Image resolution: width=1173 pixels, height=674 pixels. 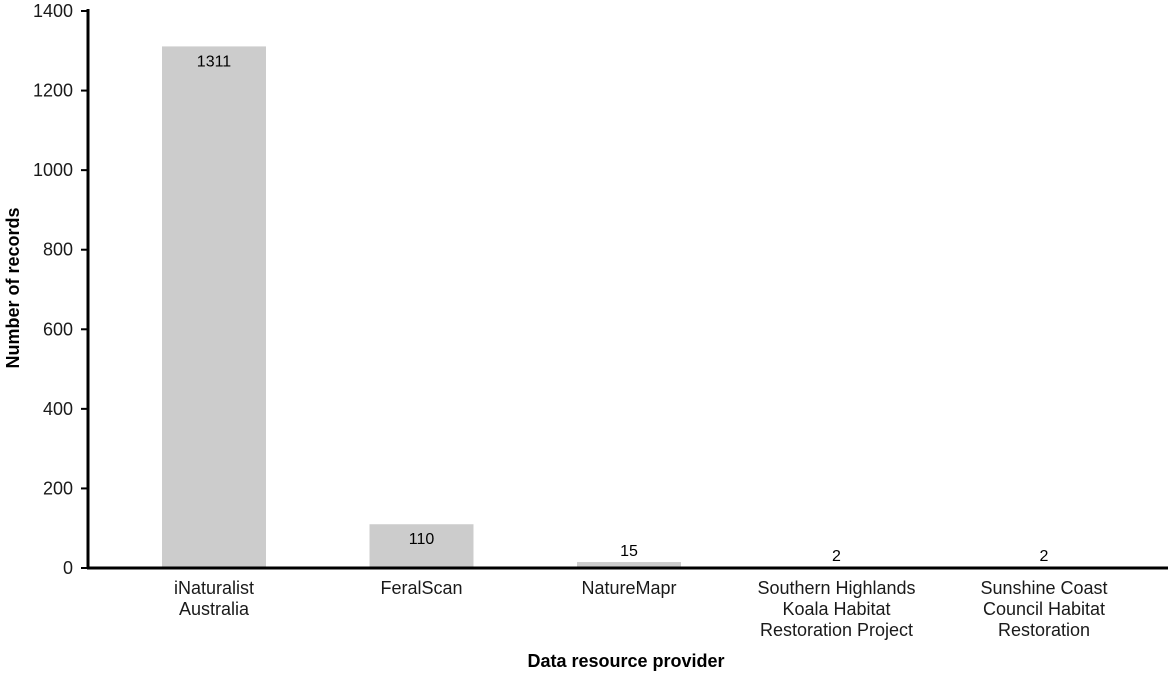 What do you see at coordinates (214, 598) in the screenshot?
I see `x-tick-label: iNaturalist Australia` at bounding box center [214, 598].